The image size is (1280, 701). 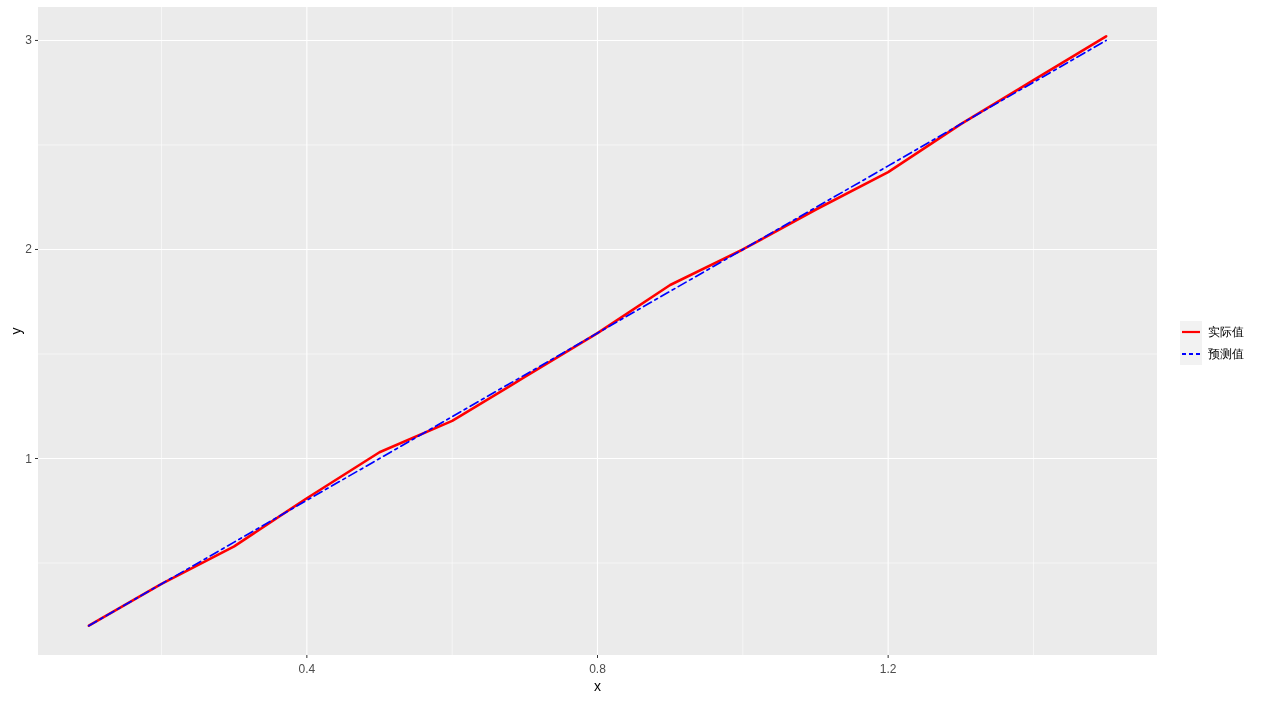 What do you see at coordinates (598, 669) in the screenshot?
I see `x-tick-label: 0.8` at bounding box center [598, 669].